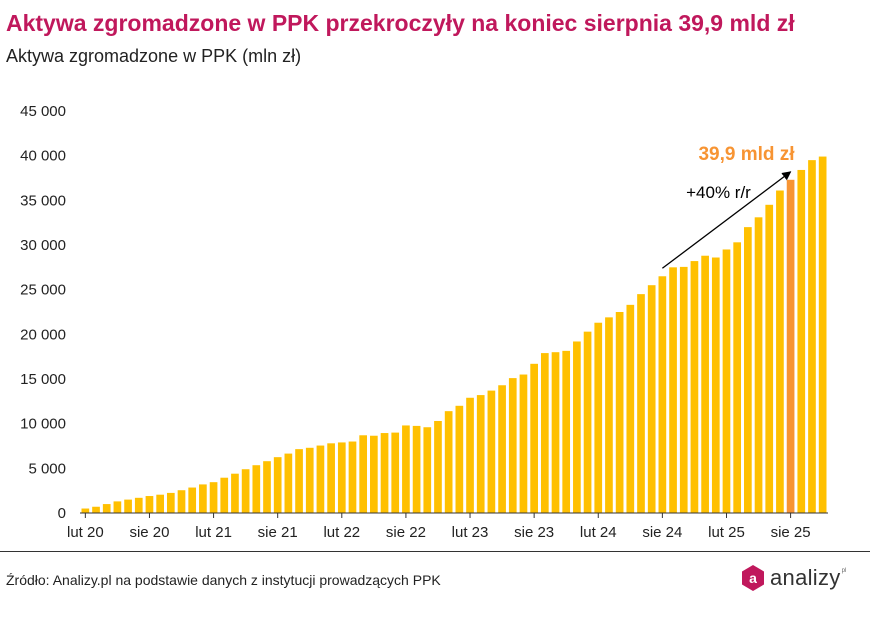 This screenshot has width=870, height=628. What do you see at coordinates (726, 220) in the screenshot?
I see `growth-arrow` at bounding box center [726, 220].